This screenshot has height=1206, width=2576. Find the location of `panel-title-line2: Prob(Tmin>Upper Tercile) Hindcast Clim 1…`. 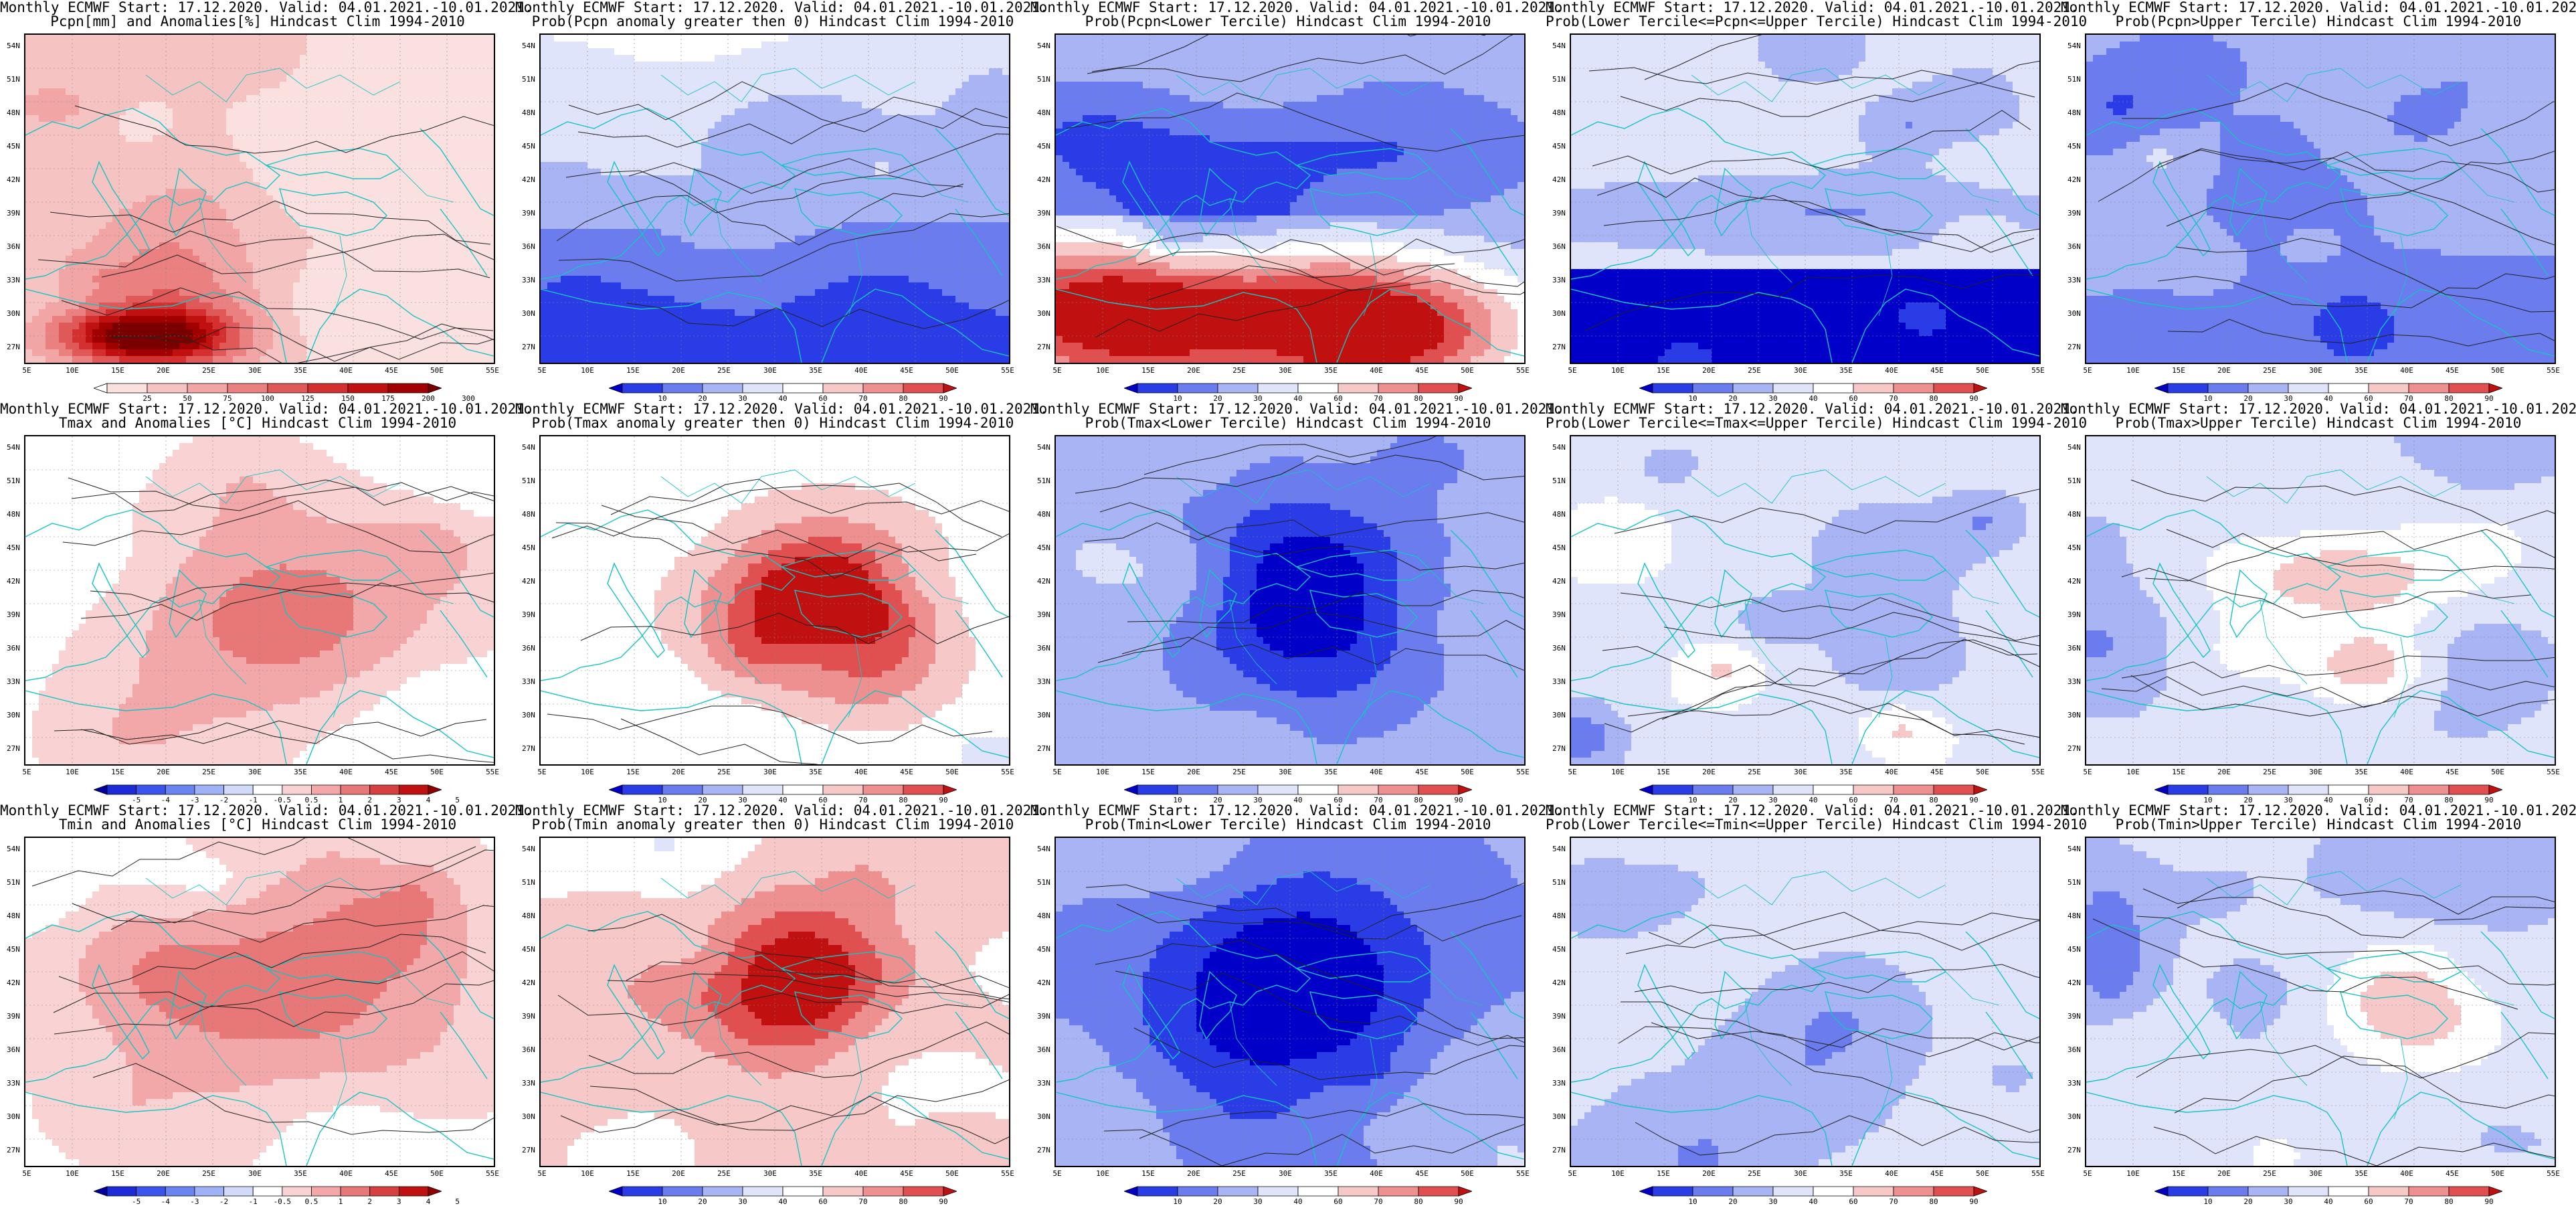

panel-title-line2: Prob(Tmin>Upper Tercile) Hindcast Clim 1… is located at coordinates (2318, 824).